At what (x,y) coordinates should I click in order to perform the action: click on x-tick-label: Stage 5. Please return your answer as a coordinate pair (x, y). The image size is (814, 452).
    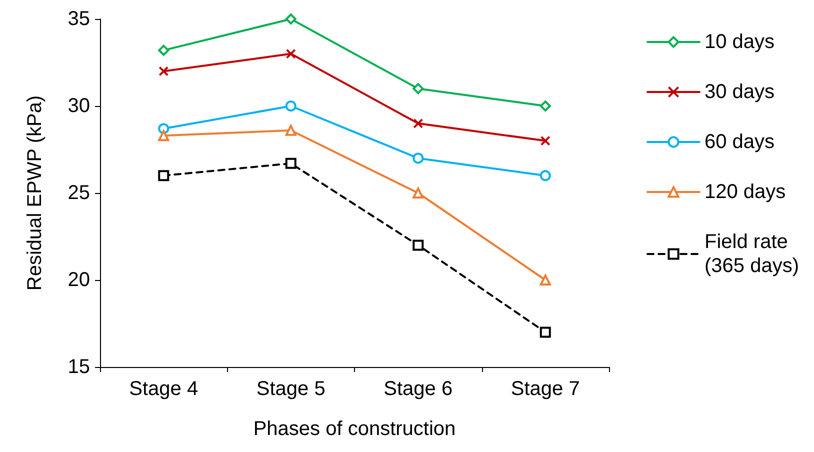
    Looking at the image, I should click on (291, 389).